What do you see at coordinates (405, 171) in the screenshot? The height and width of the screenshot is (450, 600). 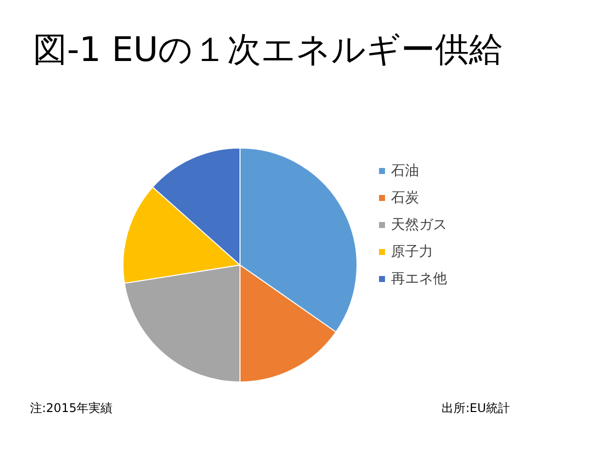 I see `legend-label: 石油` at bounding box center [405, 171].